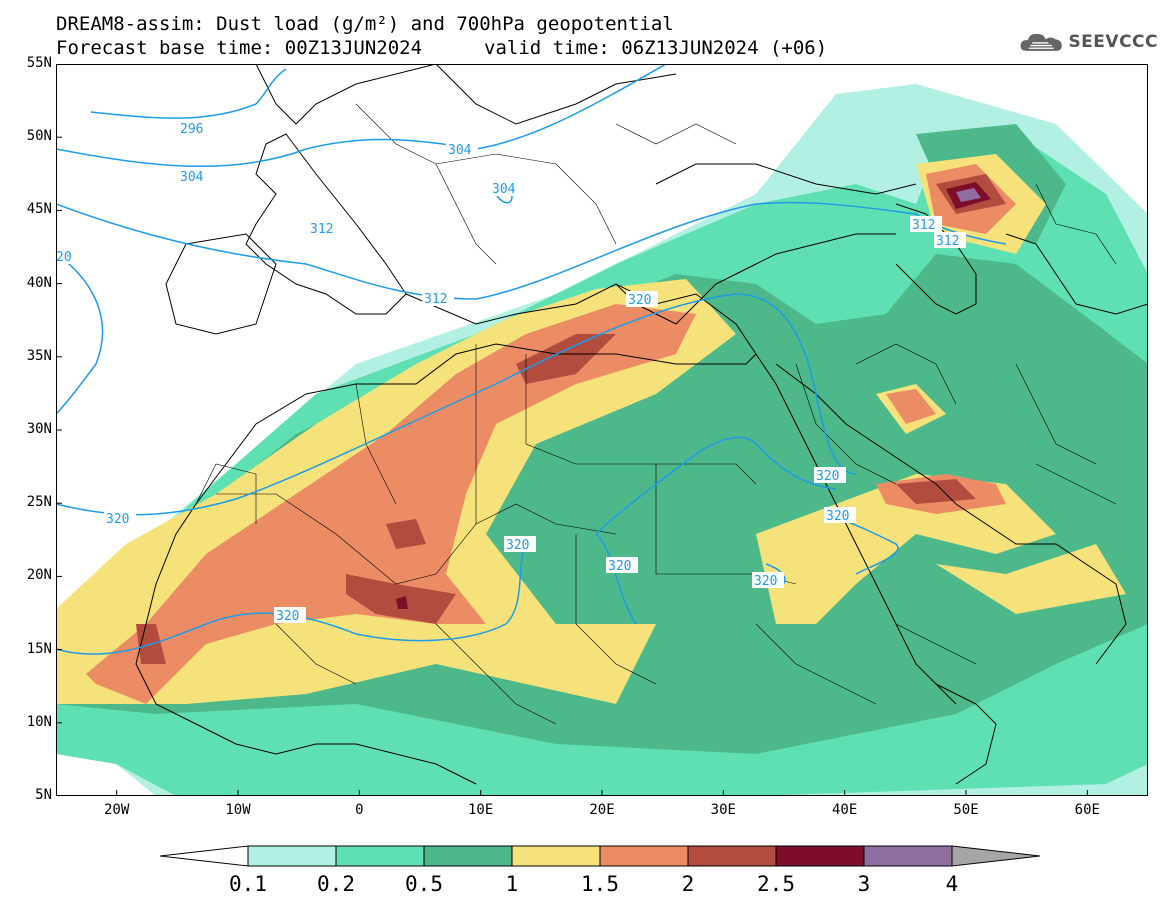  I want to click on colorbar-level-label: 0.1, so click(248, 884).